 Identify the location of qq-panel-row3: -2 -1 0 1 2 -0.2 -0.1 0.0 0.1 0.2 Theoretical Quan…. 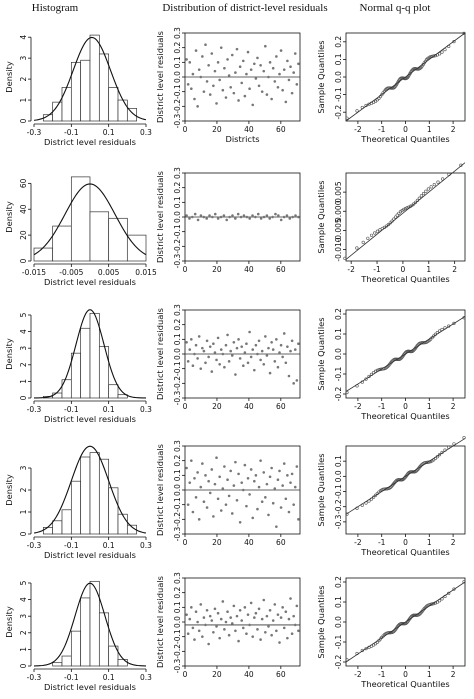
(391, 364).